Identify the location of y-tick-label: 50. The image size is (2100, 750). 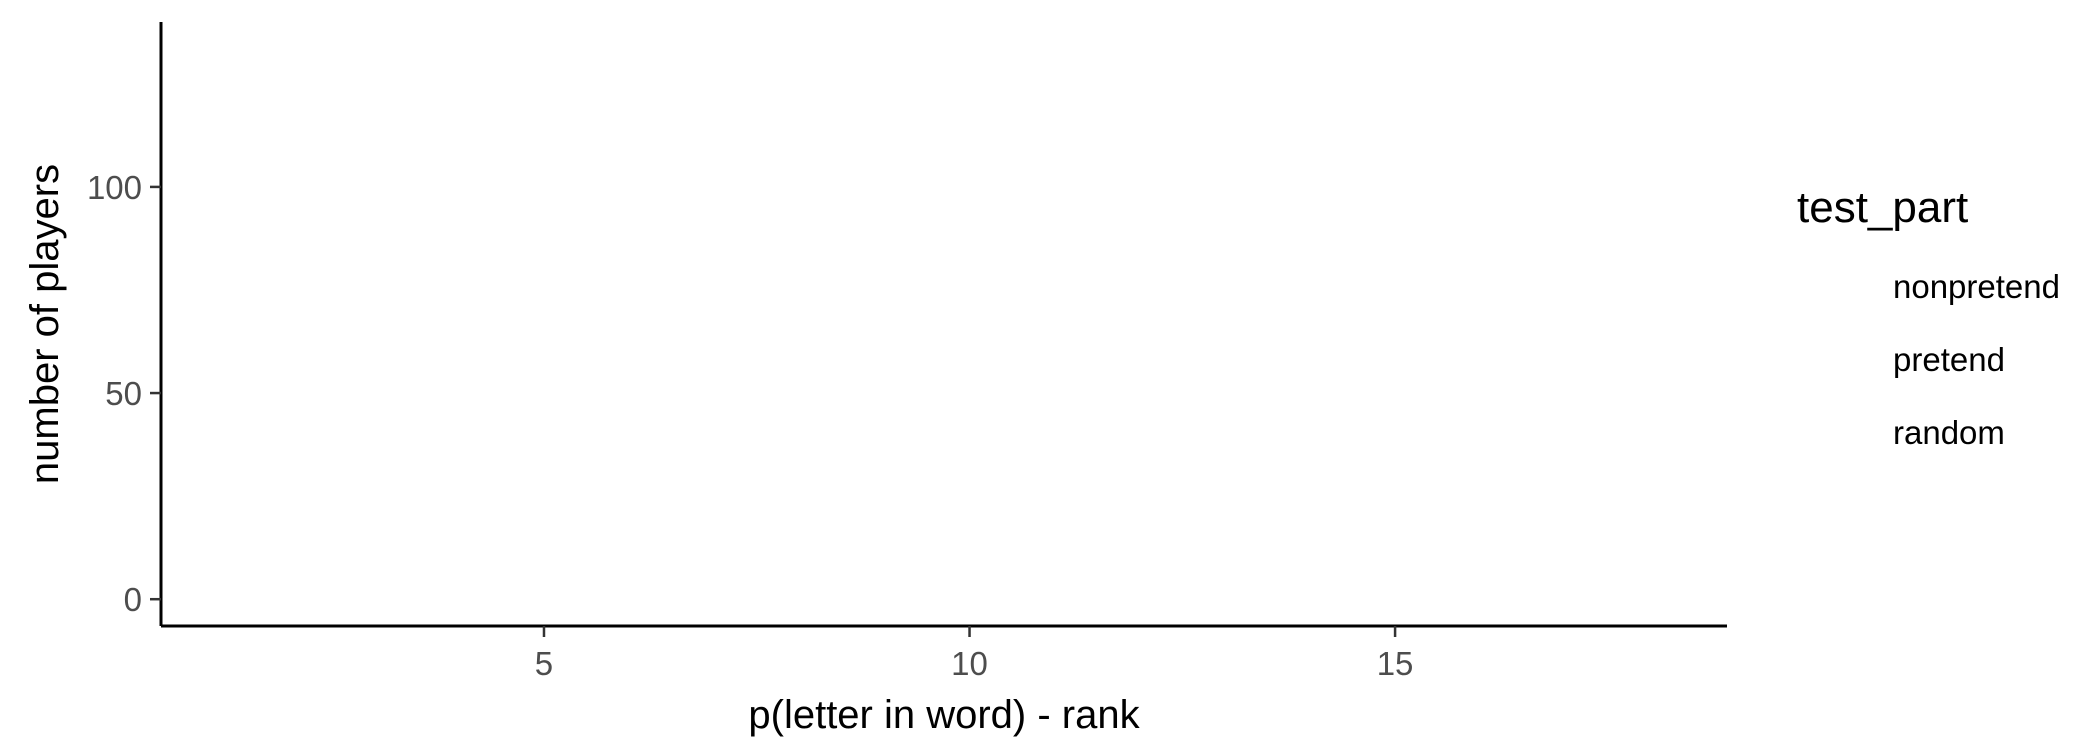
(123, 393).